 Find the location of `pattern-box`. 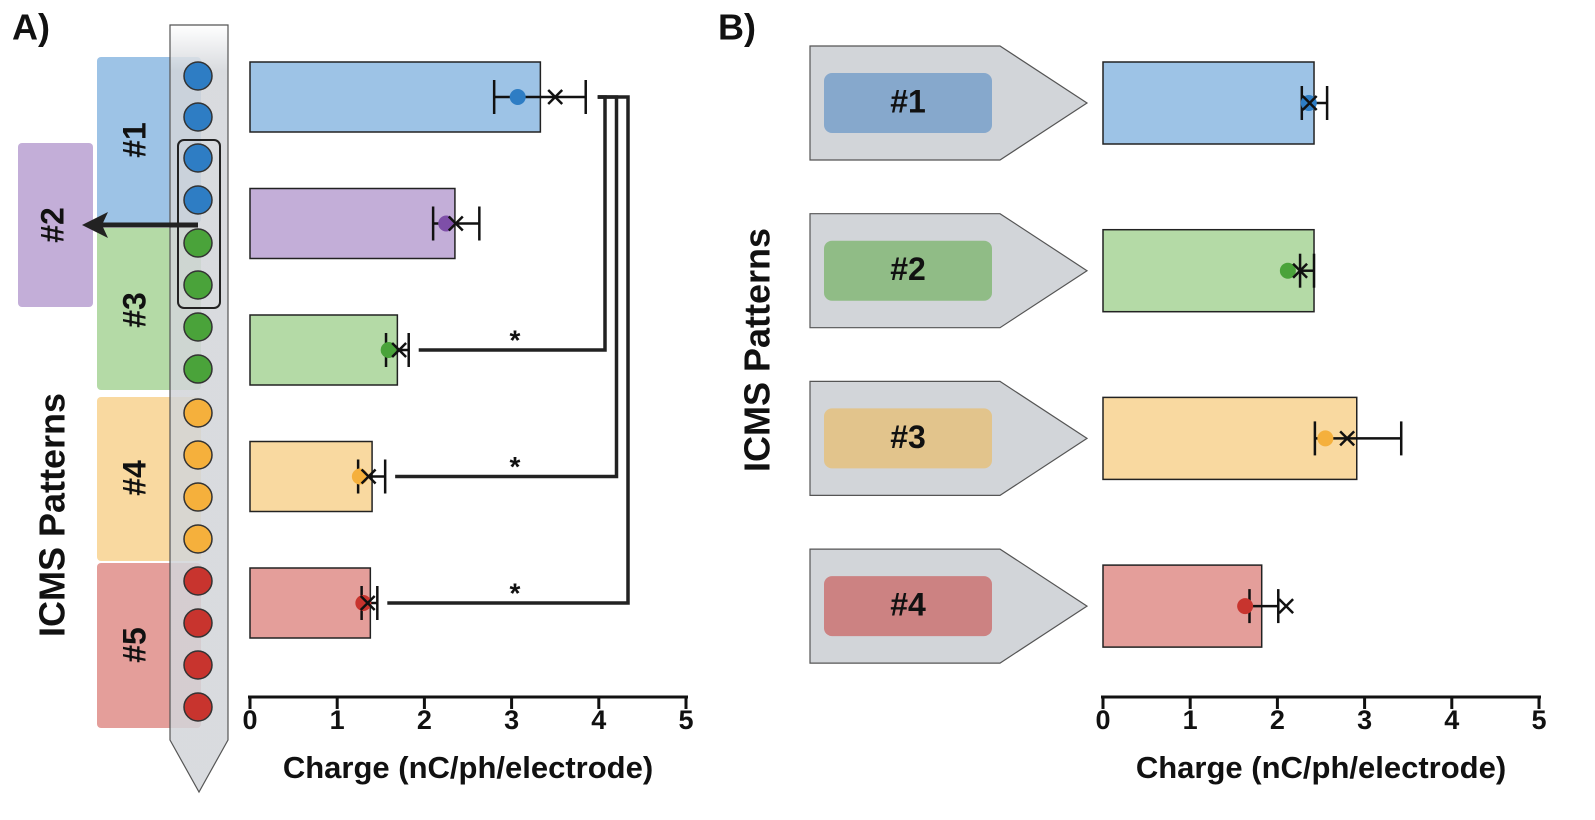

pattern-box is located at coordinates (55, 225).